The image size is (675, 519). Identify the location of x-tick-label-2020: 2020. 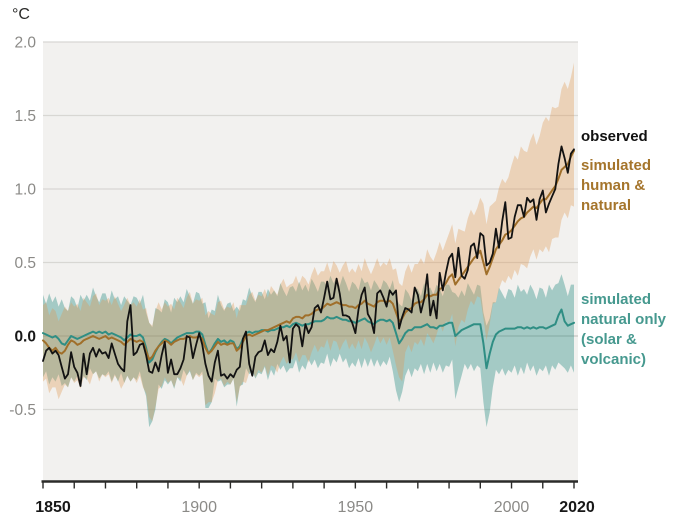
(577, 507).